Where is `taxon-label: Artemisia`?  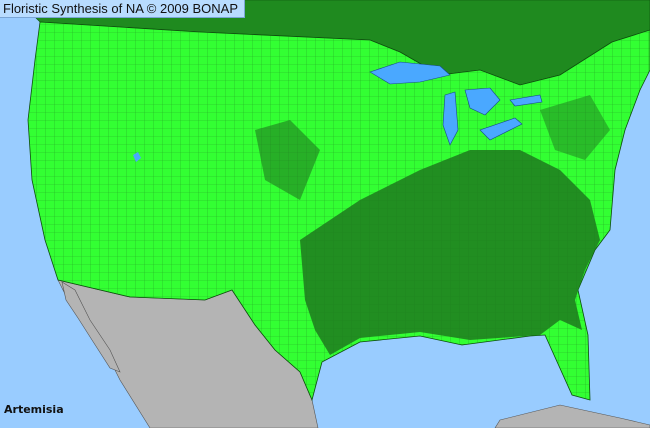
taxon-label: Artemisia is located at coordinates (34, 409).